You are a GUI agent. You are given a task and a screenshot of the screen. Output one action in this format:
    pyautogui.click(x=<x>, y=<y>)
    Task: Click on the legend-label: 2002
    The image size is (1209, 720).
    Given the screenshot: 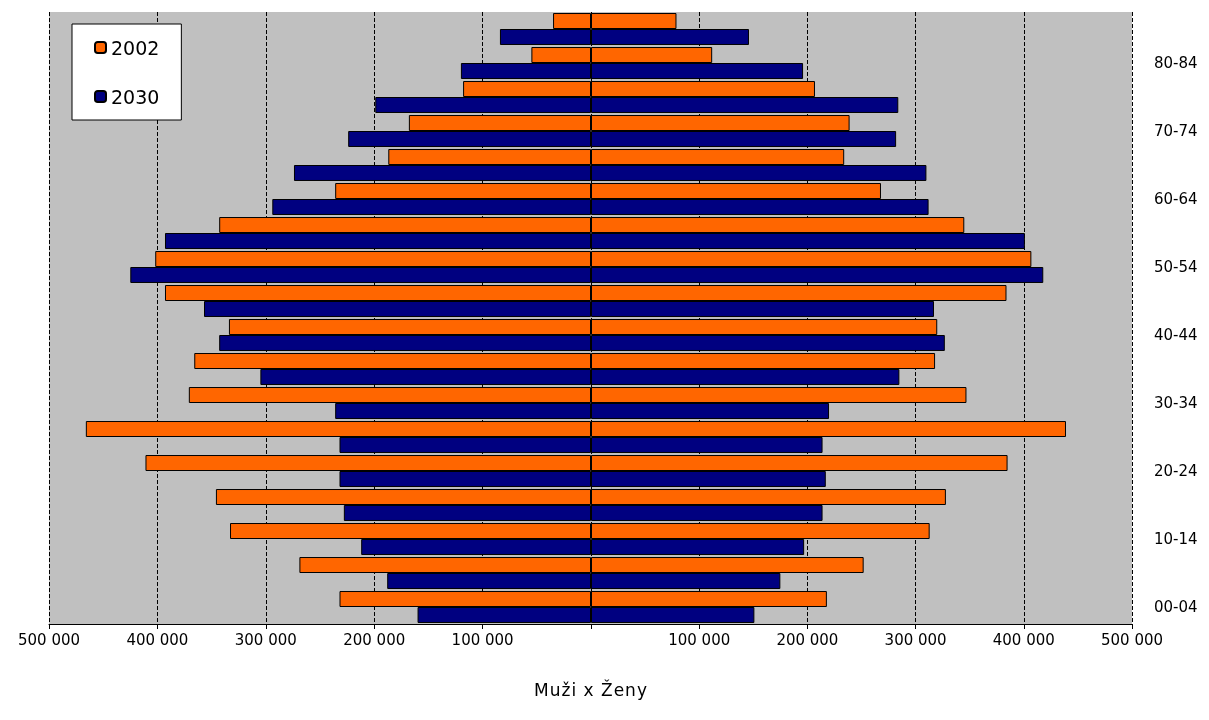 What is the action you would take?
    pyautogui.click(x=135, y=47)
    